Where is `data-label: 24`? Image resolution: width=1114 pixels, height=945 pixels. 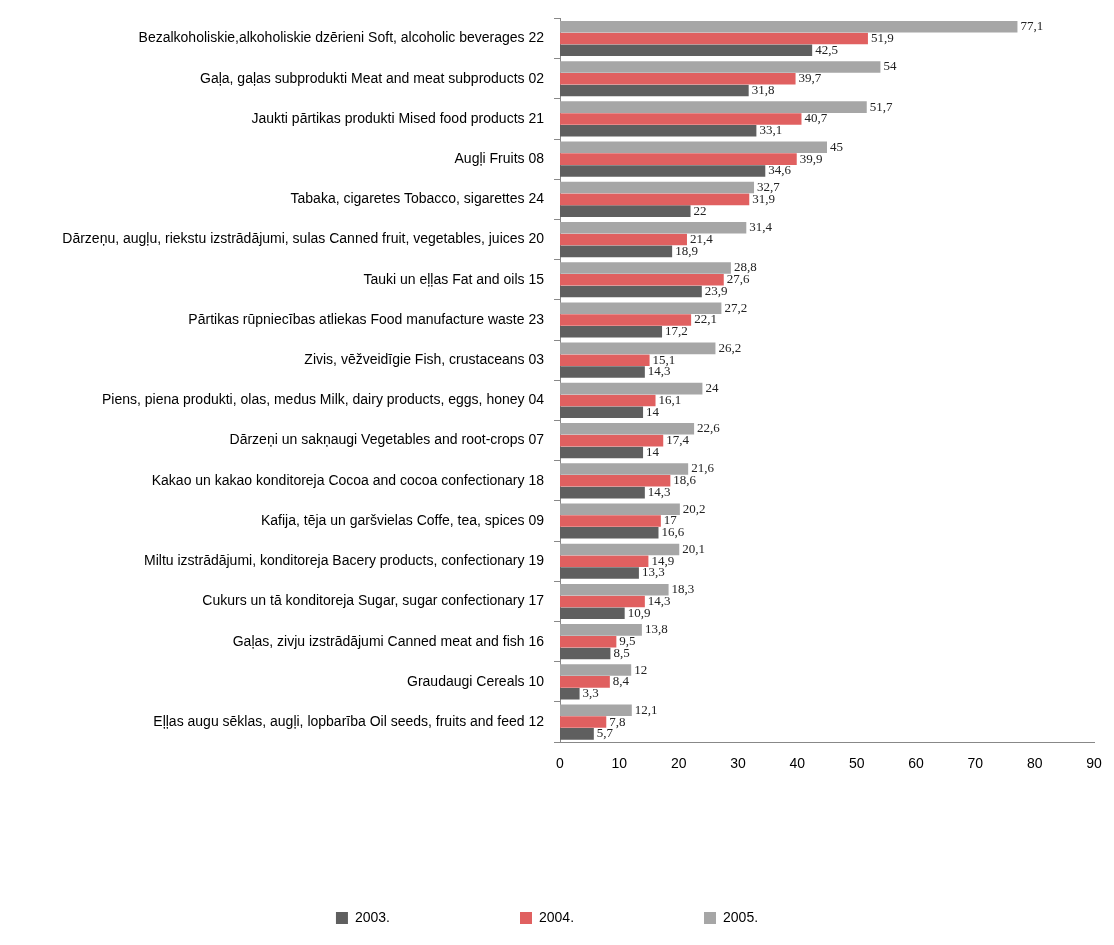 data-label: 24 is located at coordinates (712, 388).